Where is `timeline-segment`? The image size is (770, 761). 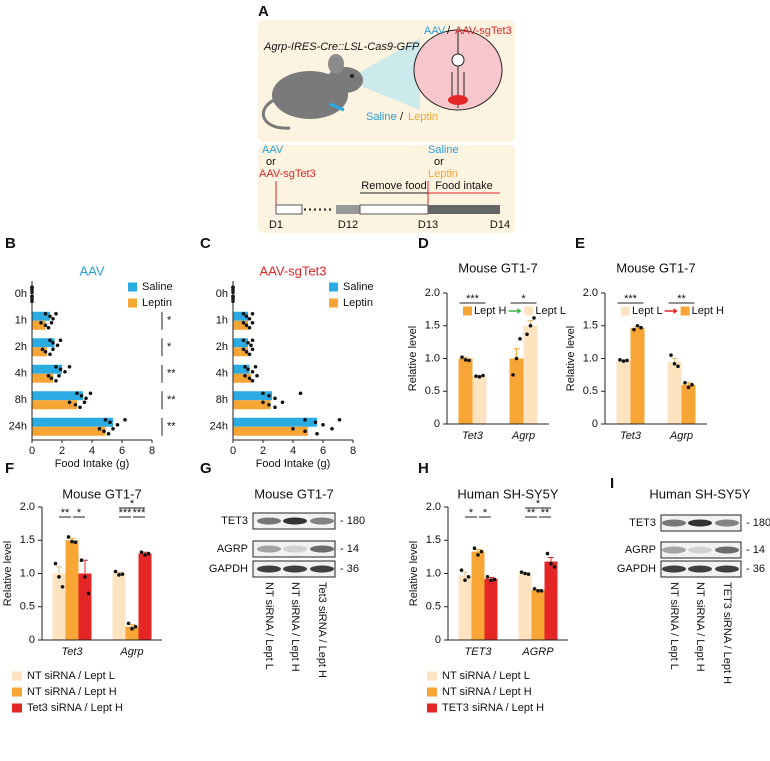
timeline-segment is located at coordinates (464, 209).